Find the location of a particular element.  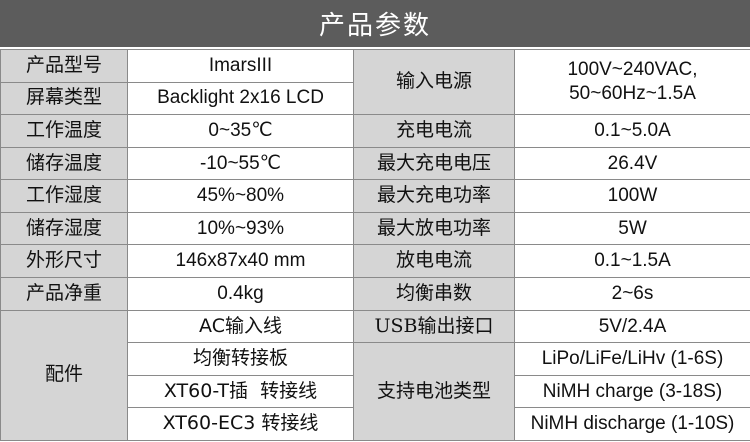

cell-value-input-power: 100V~240VAC, 50~60Hz~1.5A is located at coordinates (632, 82).